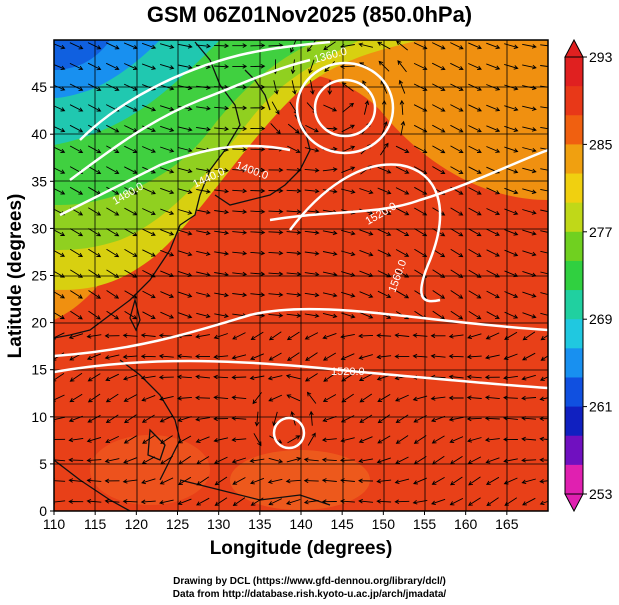  I want to click on y-tick-label: 40, so click(39, 134).